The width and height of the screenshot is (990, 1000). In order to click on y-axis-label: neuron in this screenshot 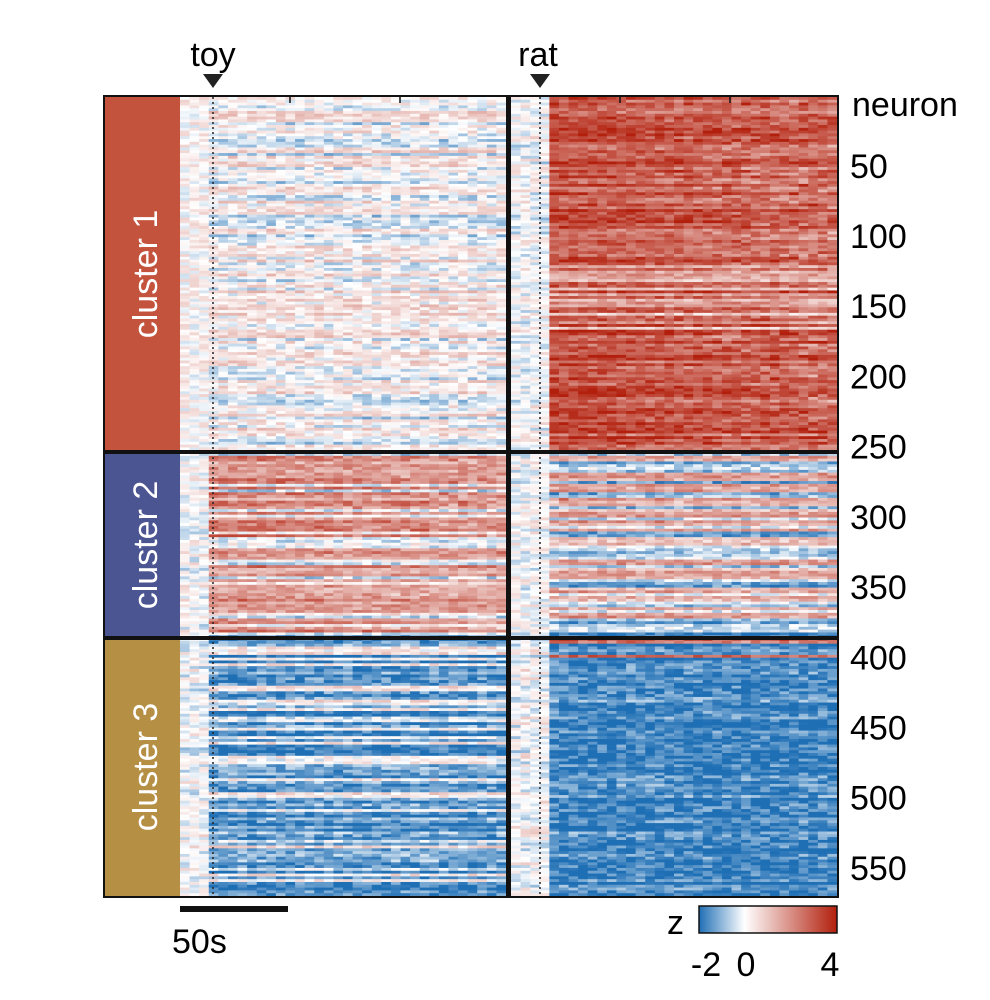, I will do `click(905, 105)`.